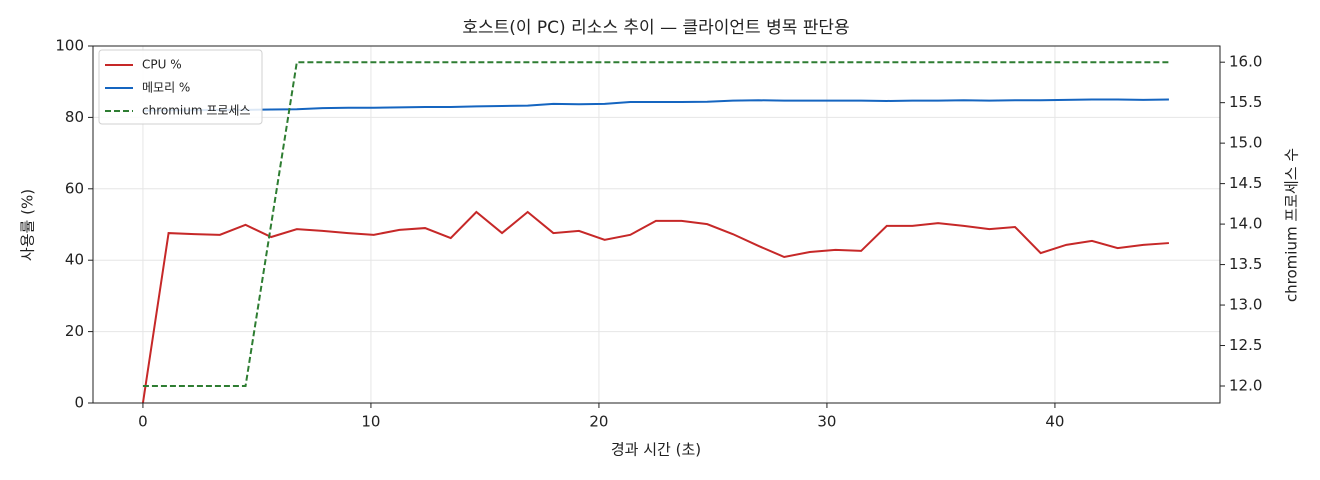 The image size is (1320, 480). Describe the element at coordinates (1245, 345) in the screenshot. I see `y2-tick-label: 12.5` at that location.